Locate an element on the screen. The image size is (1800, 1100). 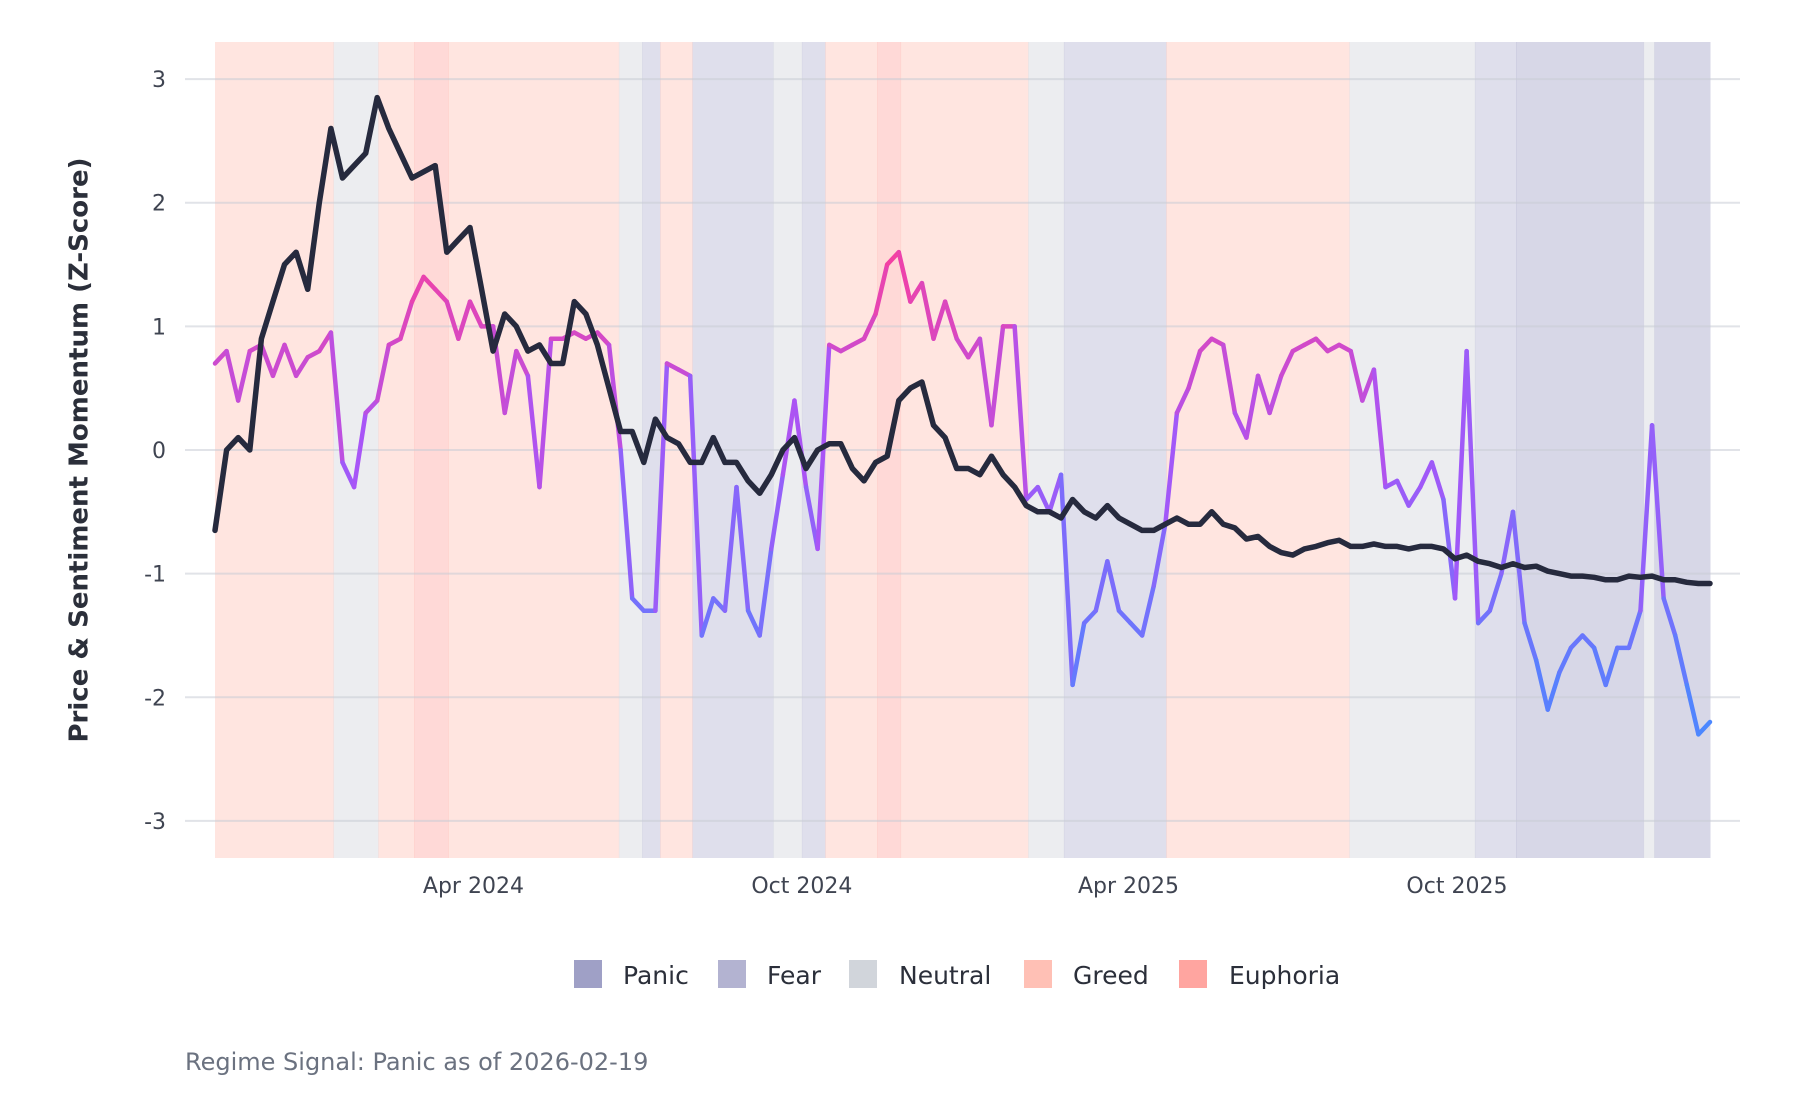
y-tick-label: -1 is located at coordinates (155, 575).